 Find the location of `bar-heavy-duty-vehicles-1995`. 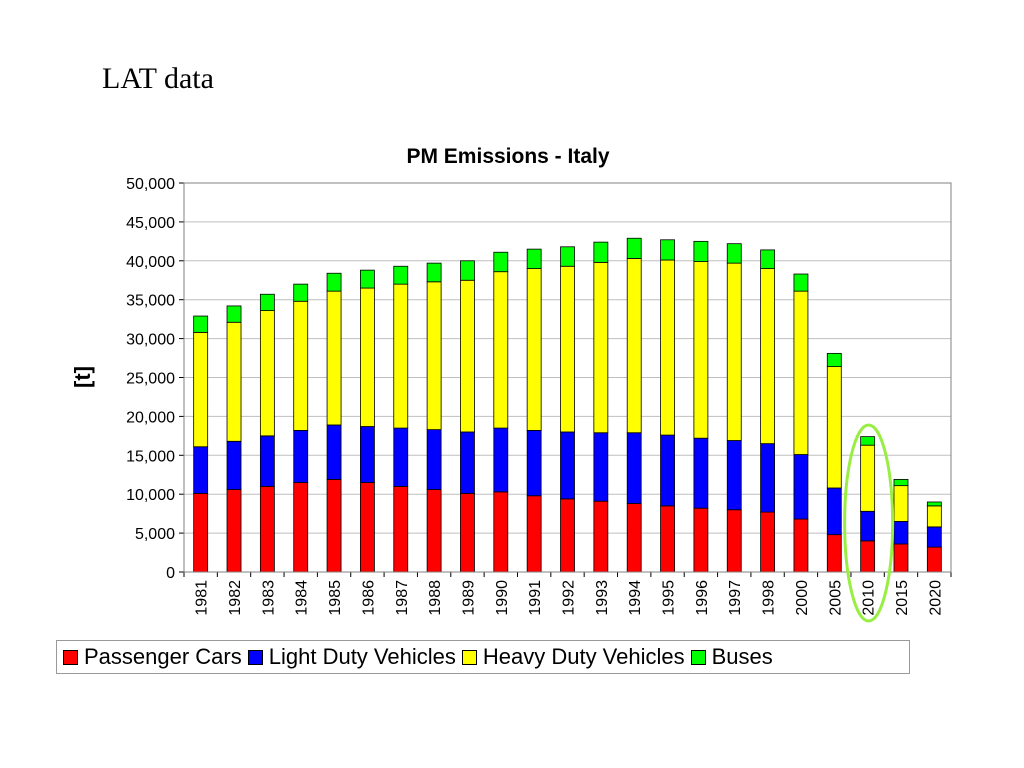

bar-heavy-duty-vehicles-1995 is located at coordinates (667, 347).